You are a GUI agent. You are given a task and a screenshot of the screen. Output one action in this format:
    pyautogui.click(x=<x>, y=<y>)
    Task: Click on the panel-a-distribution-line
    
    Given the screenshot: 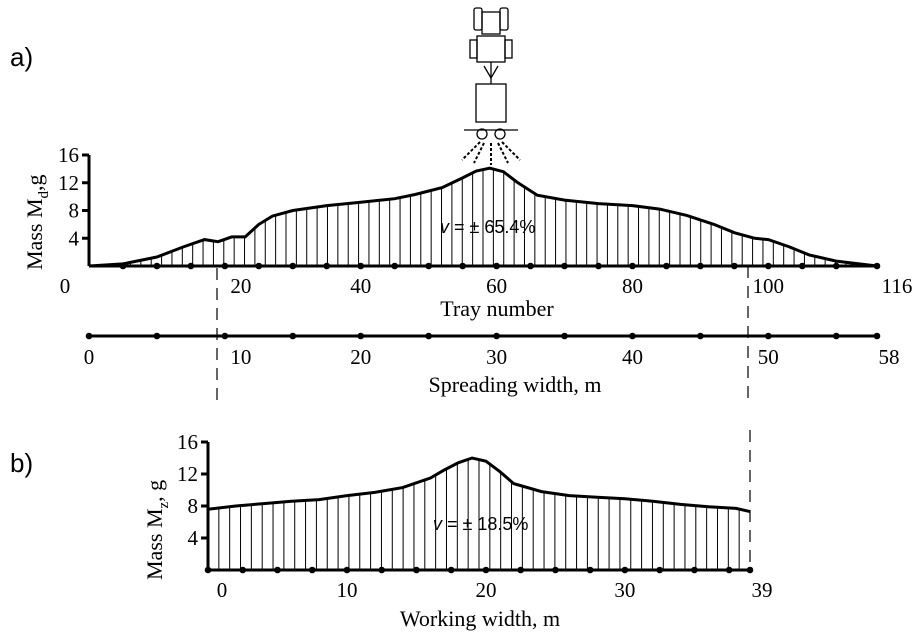 What is the action you would take?
    pyautogui.click(x=483, y=217)
    